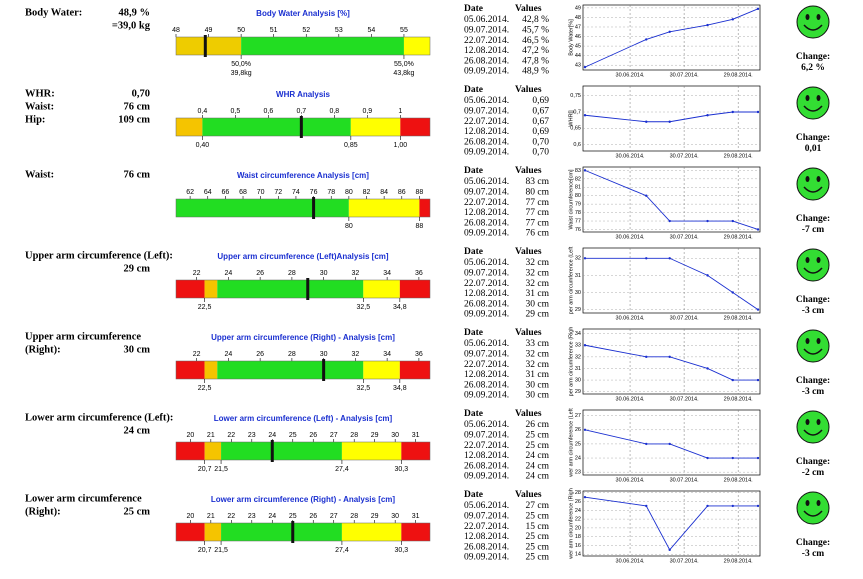  What do you see at coordinates (355, 354) in the screenshot?
I see `bar-tick-label: 32` at bounding box center [355, 354].